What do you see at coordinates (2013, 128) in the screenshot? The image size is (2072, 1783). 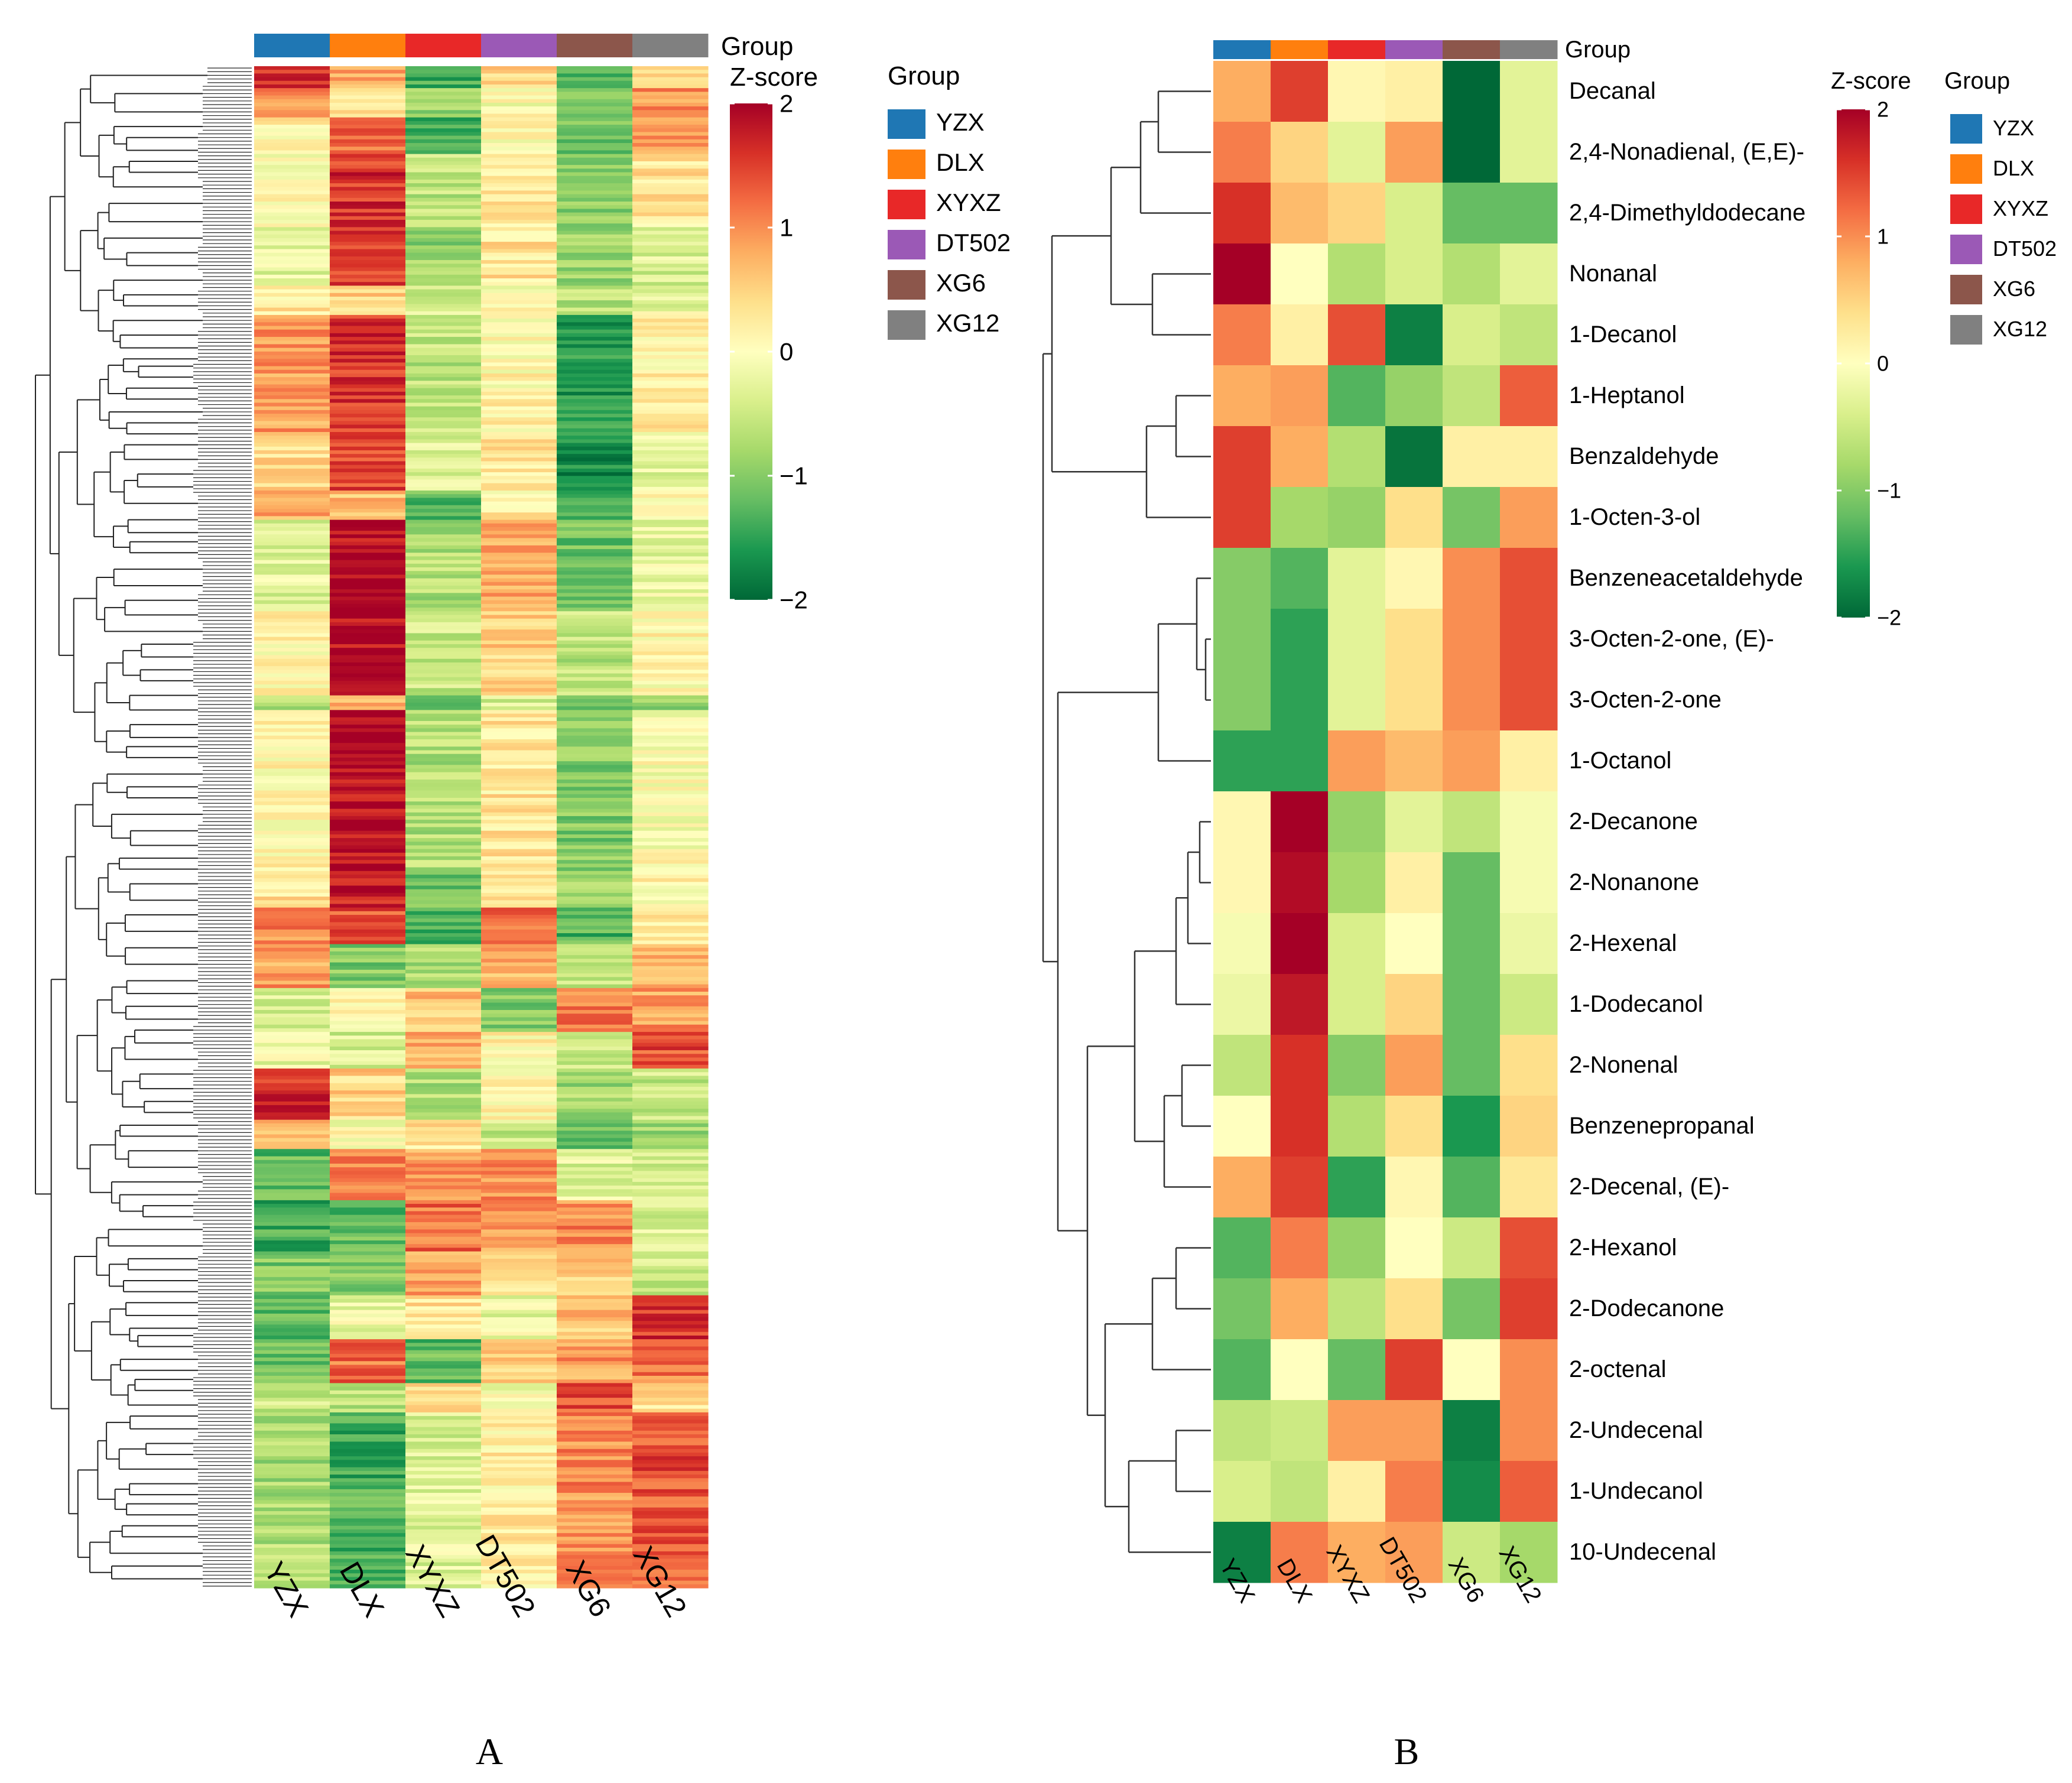 I see `legend-label: YZX` at bounding box center [2013, 128].